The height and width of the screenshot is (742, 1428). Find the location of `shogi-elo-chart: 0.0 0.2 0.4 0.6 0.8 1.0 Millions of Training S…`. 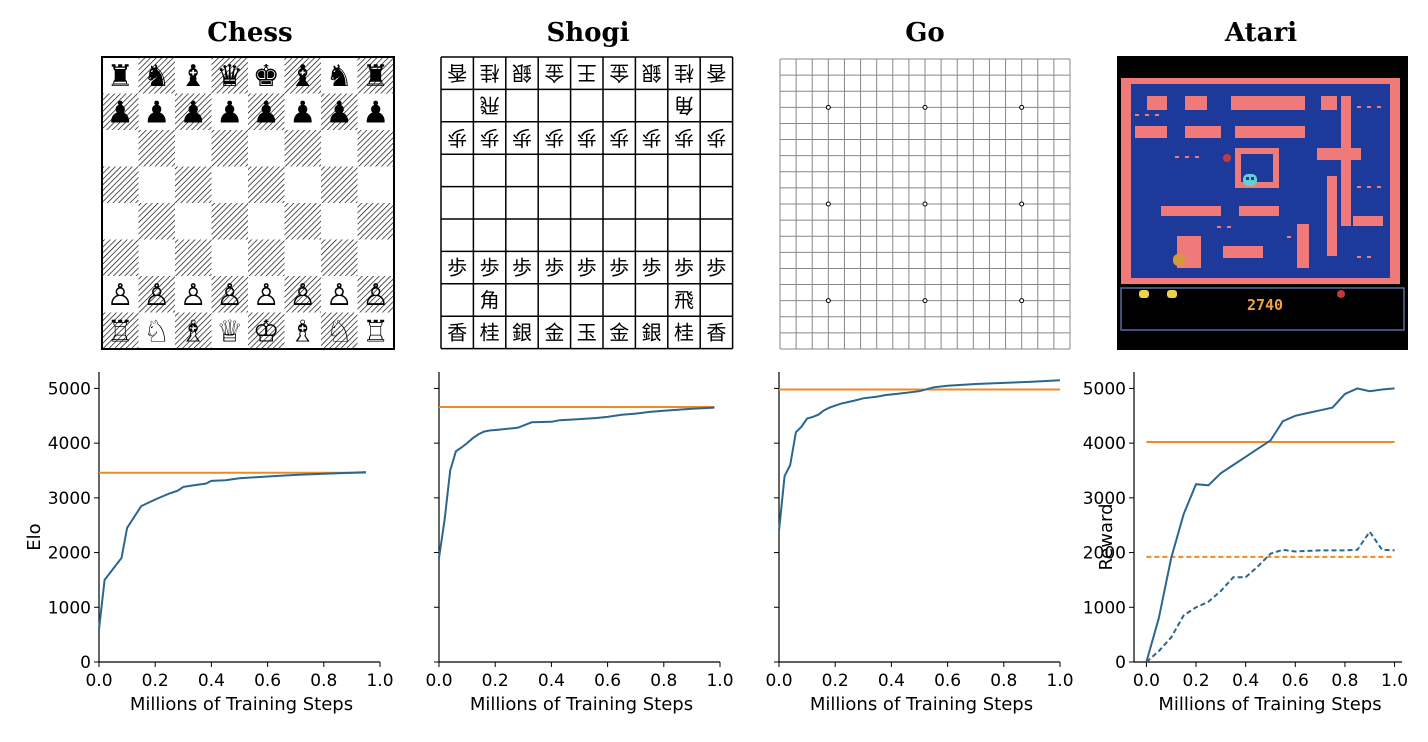

shogi-elo-chart: 0.0 0.2 0.4 0.6 0.8 1.0 Millions of Training S… is located at coordinates (579, 543).